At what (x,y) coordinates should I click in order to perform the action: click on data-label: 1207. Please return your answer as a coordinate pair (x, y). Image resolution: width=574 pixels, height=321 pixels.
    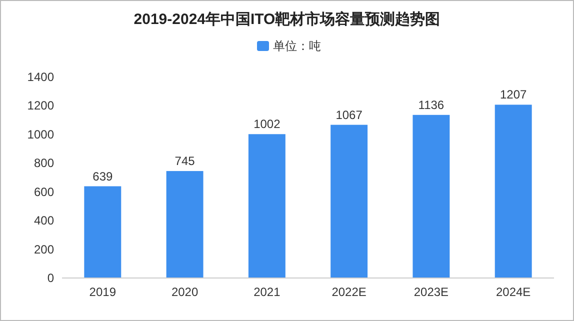
    Looking at the image, I should click on (514, 95).